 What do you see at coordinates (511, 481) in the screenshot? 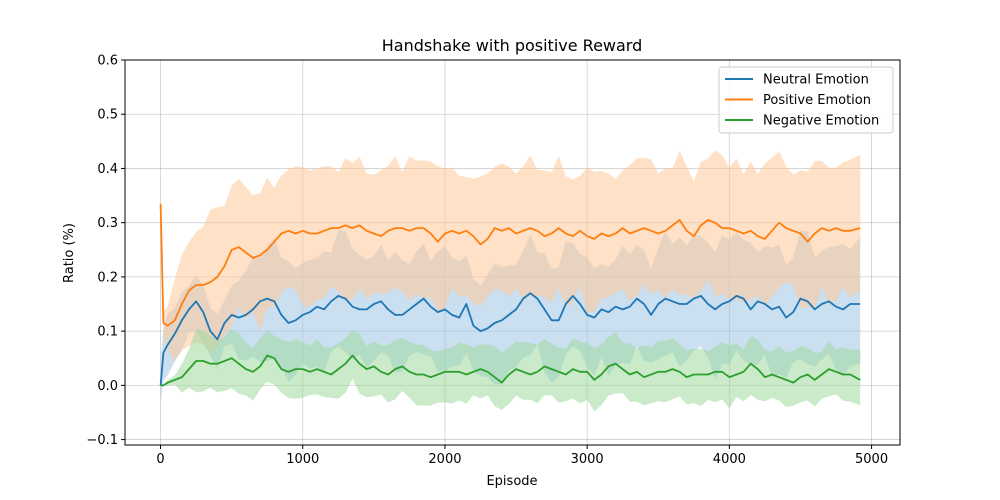
I see `x-axis-label: Episode` at bounding box center [511, 481].